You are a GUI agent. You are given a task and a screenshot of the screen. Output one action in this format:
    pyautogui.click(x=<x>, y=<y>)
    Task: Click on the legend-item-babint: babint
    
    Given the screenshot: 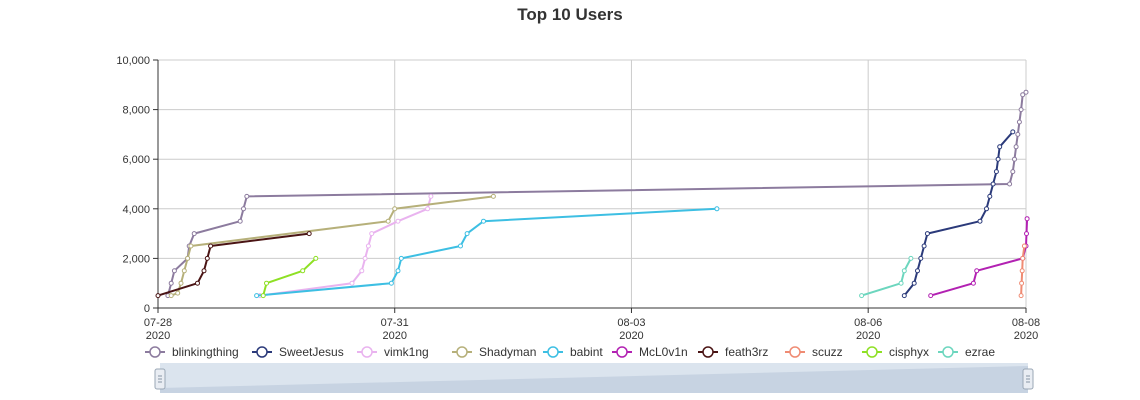 What is the action you would take?
    pyautogui.click(x=573, y=352)
    